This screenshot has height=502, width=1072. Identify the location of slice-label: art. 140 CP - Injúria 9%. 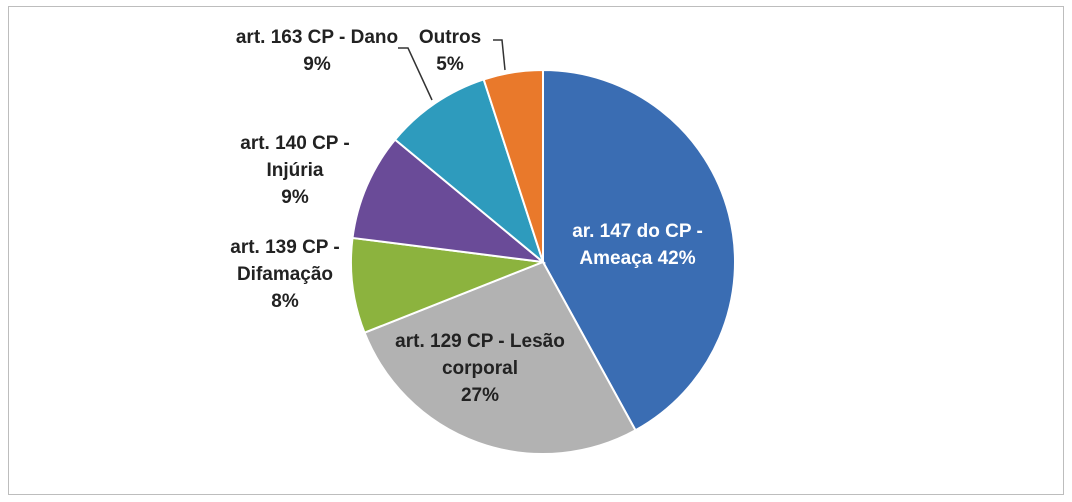
(295, 170).